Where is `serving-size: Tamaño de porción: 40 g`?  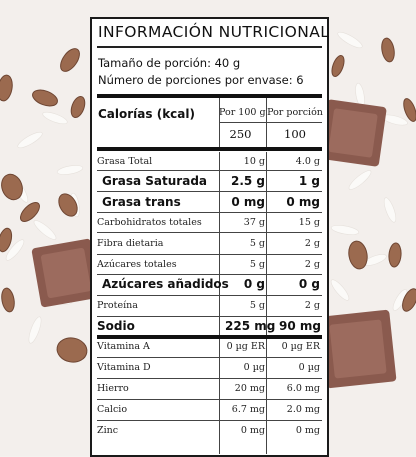 serving-size: Tamaño de porción: 40 g is located at coordinates (169, 63).